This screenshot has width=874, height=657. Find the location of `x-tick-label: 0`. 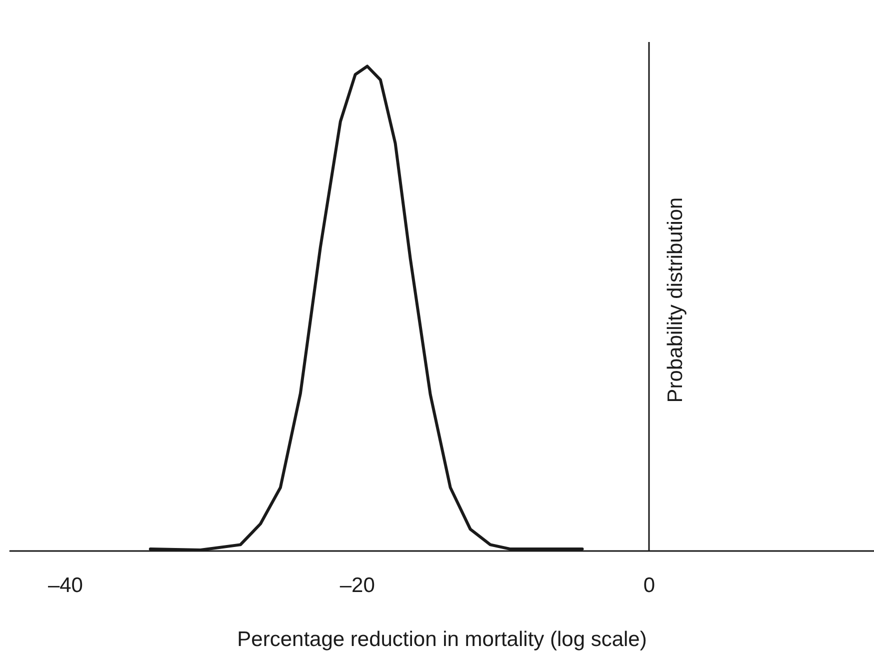

x-tick-label: 0 is located at coordinates (649, 585).